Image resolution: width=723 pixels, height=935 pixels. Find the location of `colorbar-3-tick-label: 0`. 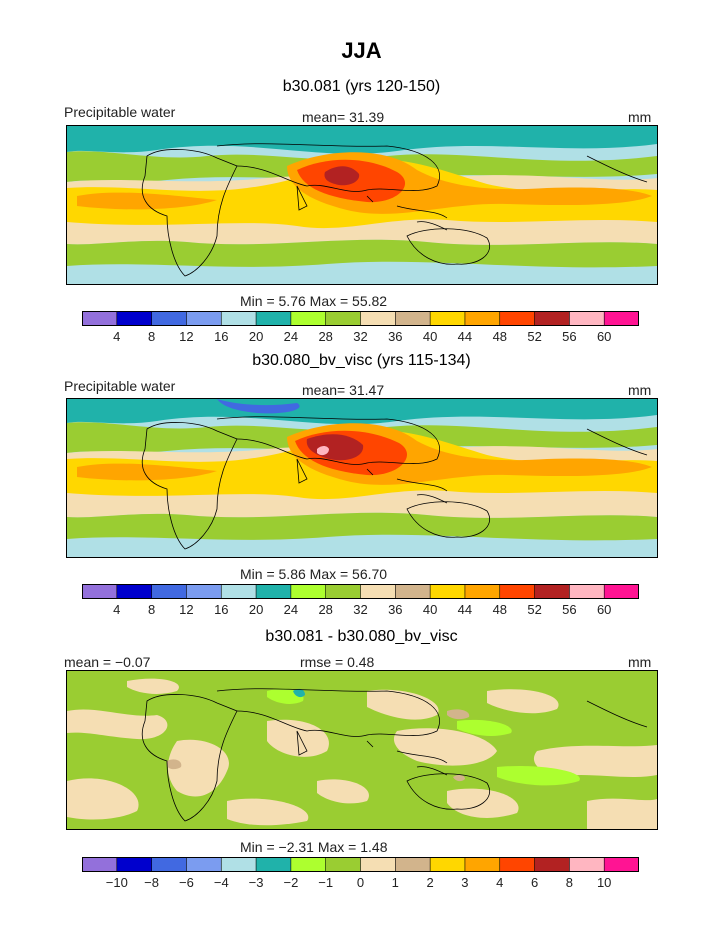

colorbar-3-tick-label: 0 is located at coordinates (360, 882).